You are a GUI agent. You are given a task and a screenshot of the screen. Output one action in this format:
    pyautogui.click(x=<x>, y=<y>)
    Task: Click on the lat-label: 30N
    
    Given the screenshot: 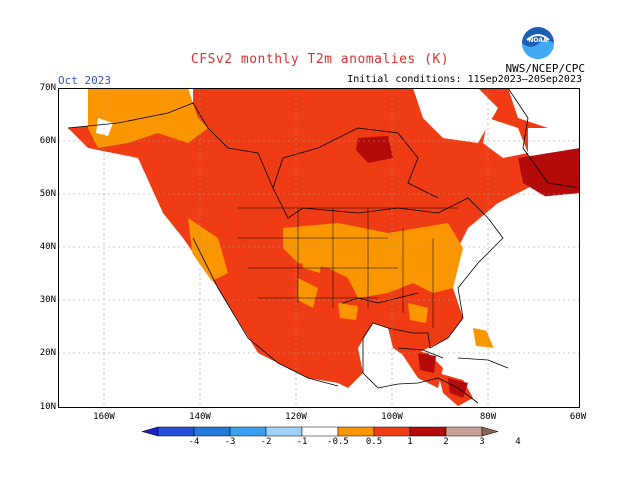 What is the action you would take?
    pyautogui.click(x=47, y=300)
    